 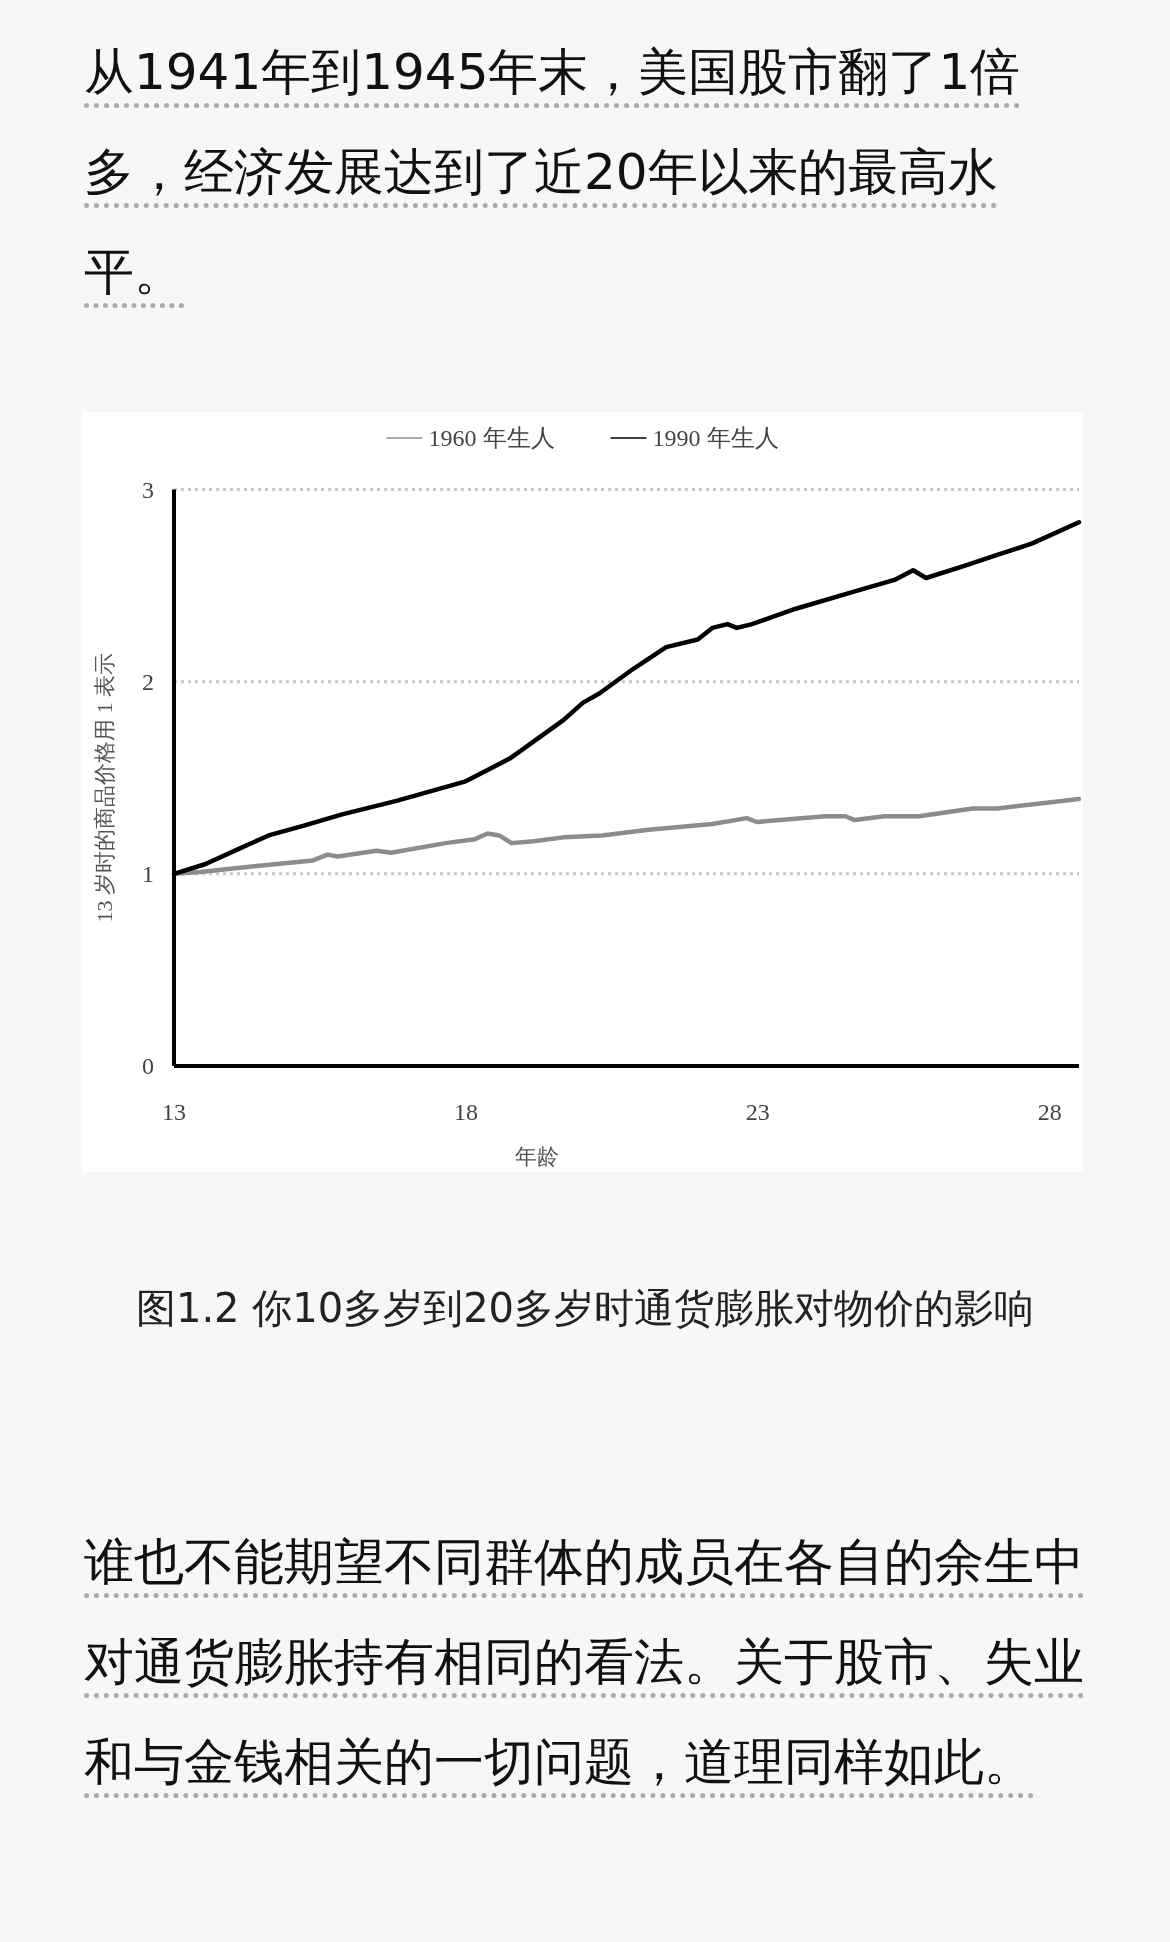 What do you see at coordinates (491, 438) in the screenshot?
I see `legend-label: 1960 年生人` at bounding box center [491, 438].